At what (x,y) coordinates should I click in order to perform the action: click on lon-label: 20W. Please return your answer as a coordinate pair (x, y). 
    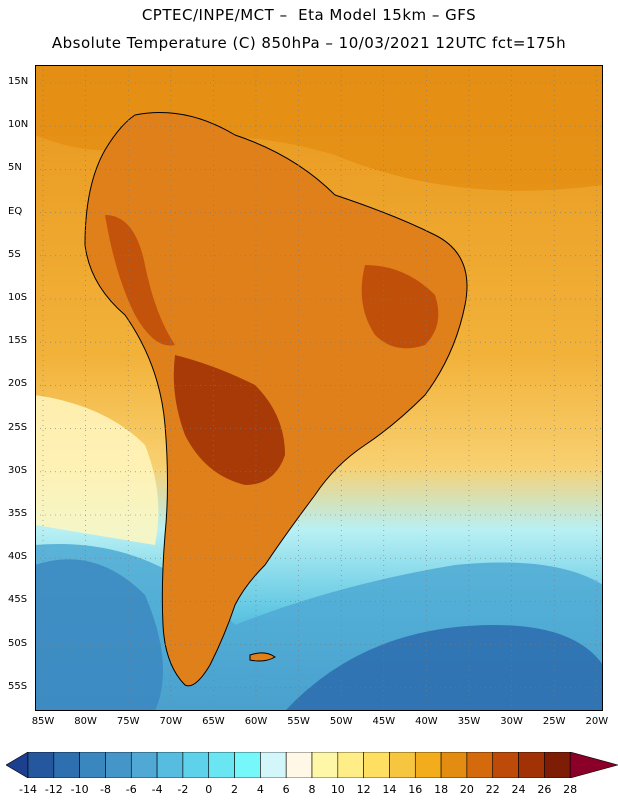
    Looking at the image, I should click on (597, 721).